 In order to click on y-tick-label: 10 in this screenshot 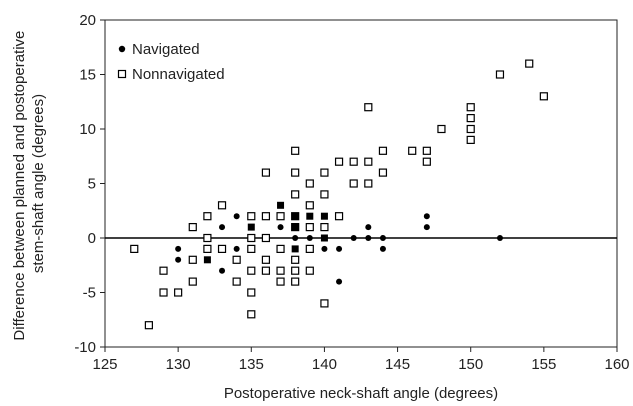, I will do `click(87, 129)`.